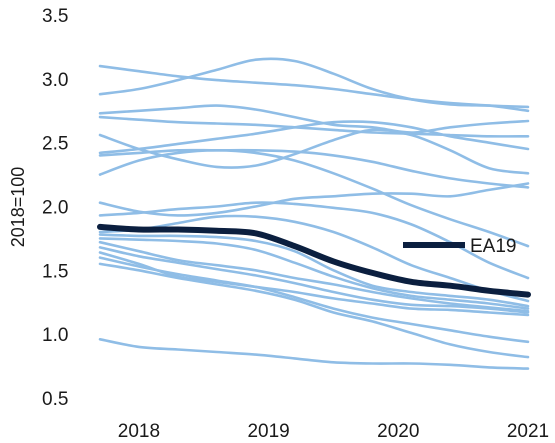 The image size is (555, 443). I want to click on x-tick-label: 2018, so click(139, 431).